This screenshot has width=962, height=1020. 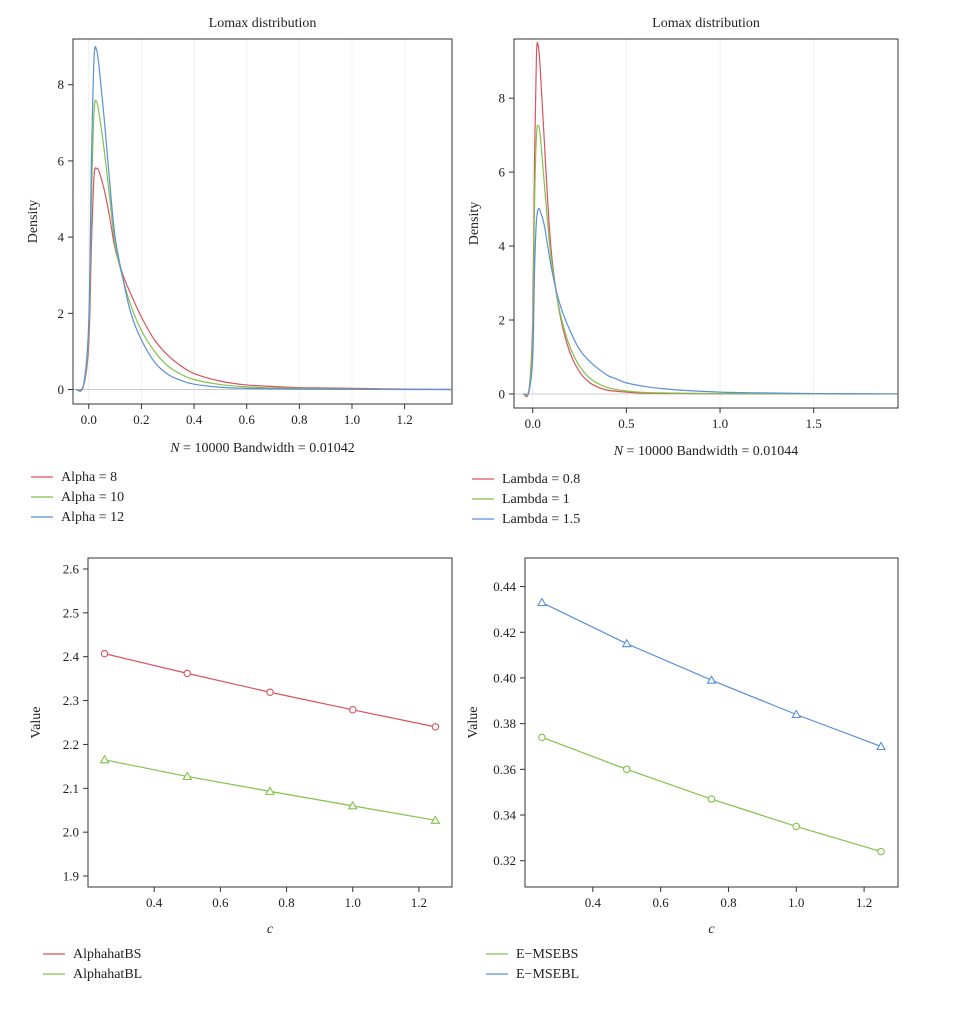 I want to click on legend-label: E−MSEBS, so click(x=547, y=954).